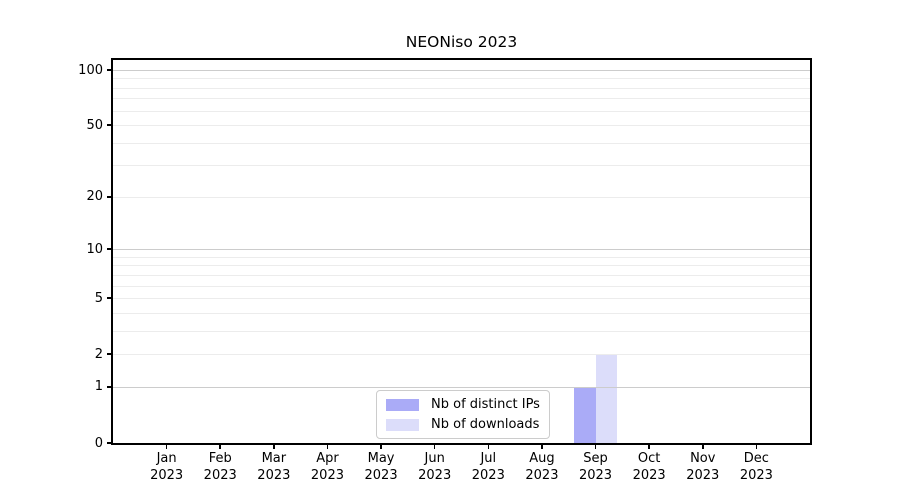  What do you see at coordinates (94, 197) in the screenshot?
I see `y-tick-label: 20` at bounding box center [94, 197].